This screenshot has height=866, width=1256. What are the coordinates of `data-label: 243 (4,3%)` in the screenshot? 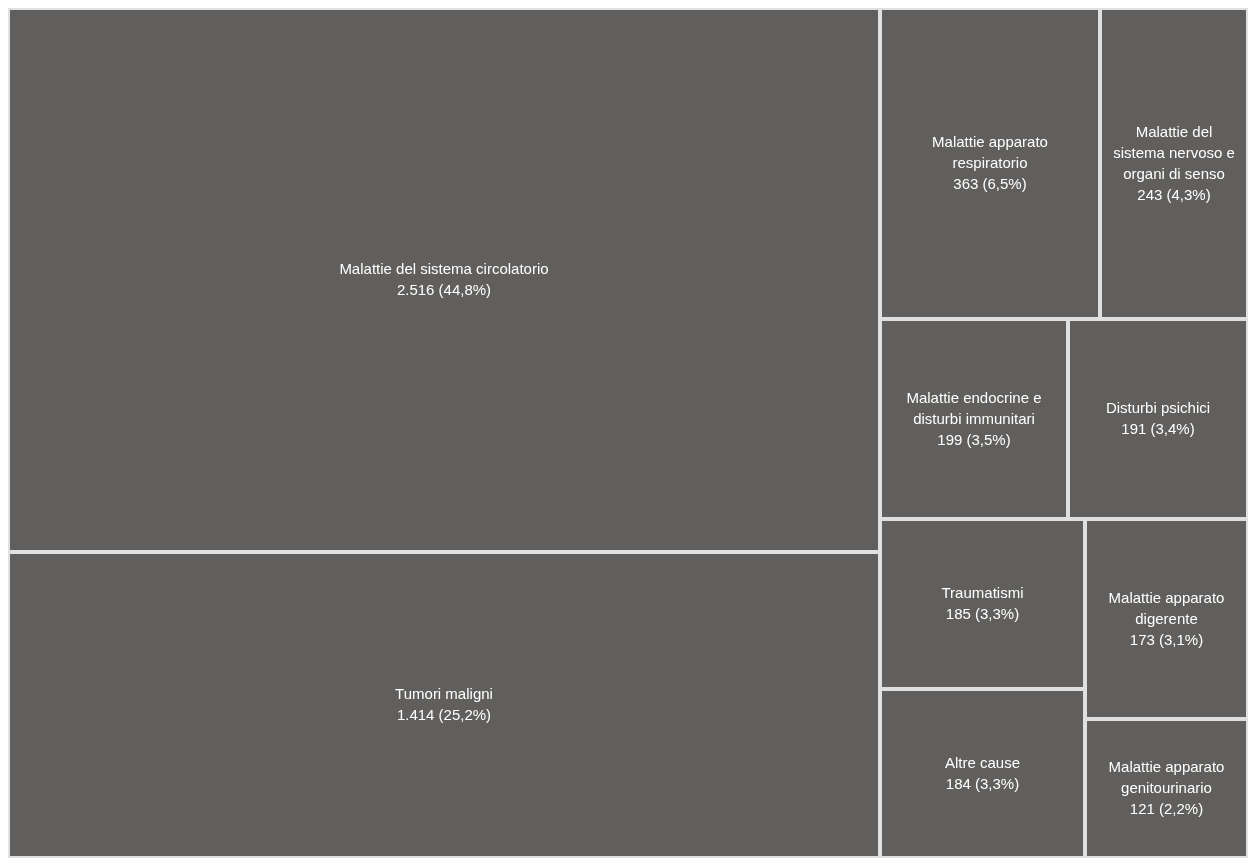 It's located at (1174, 194).